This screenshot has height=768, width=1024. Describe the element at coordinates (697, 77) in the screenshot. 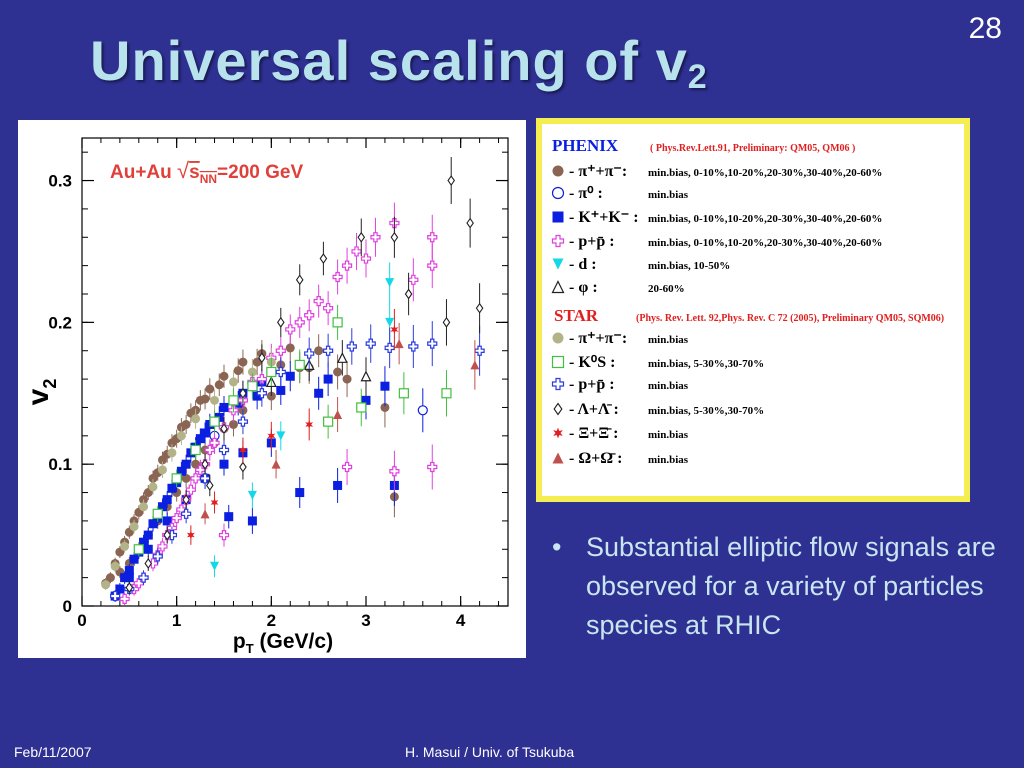

I see `title-subscript: 2` at that location.